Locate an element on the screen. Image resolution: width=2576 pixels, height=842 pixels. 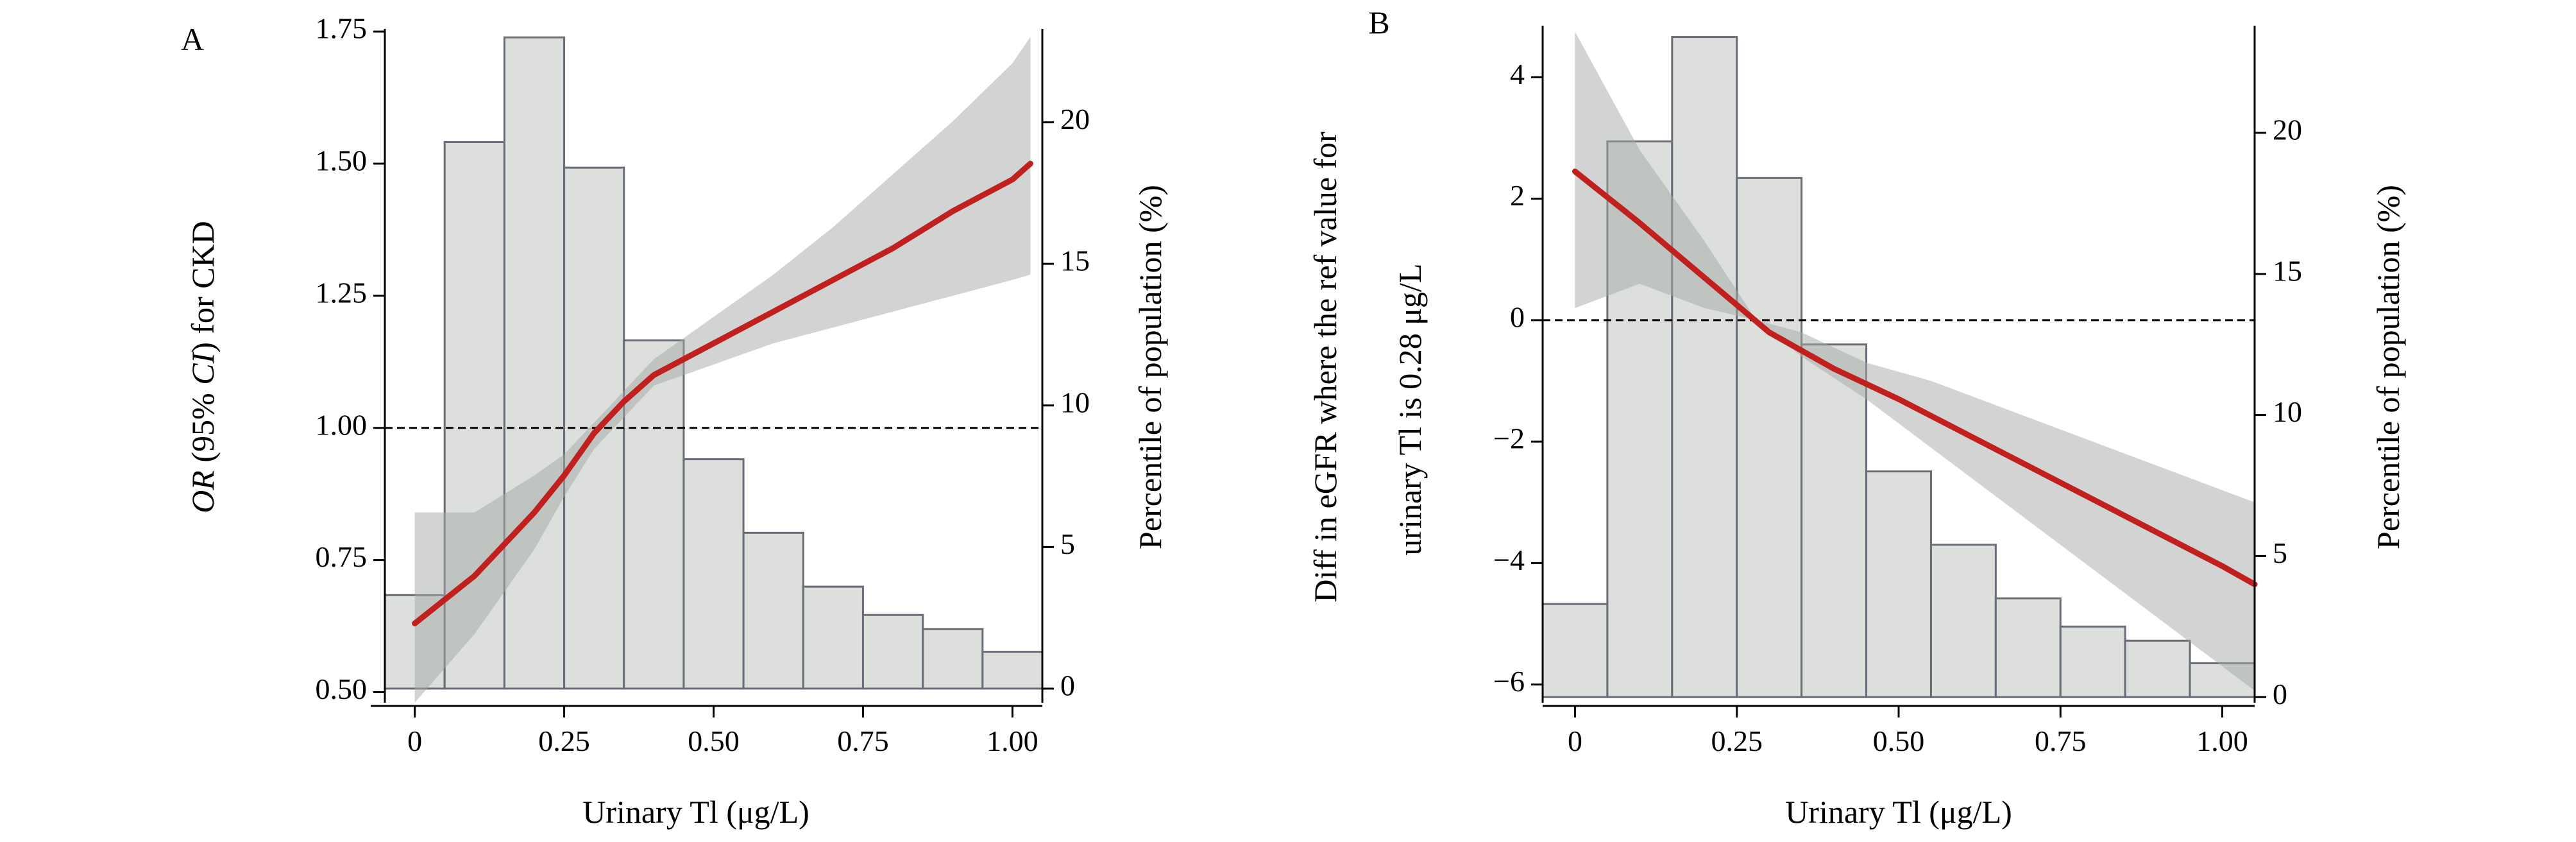
y-tick-label: 4 is located at coordinates (1517, 74).